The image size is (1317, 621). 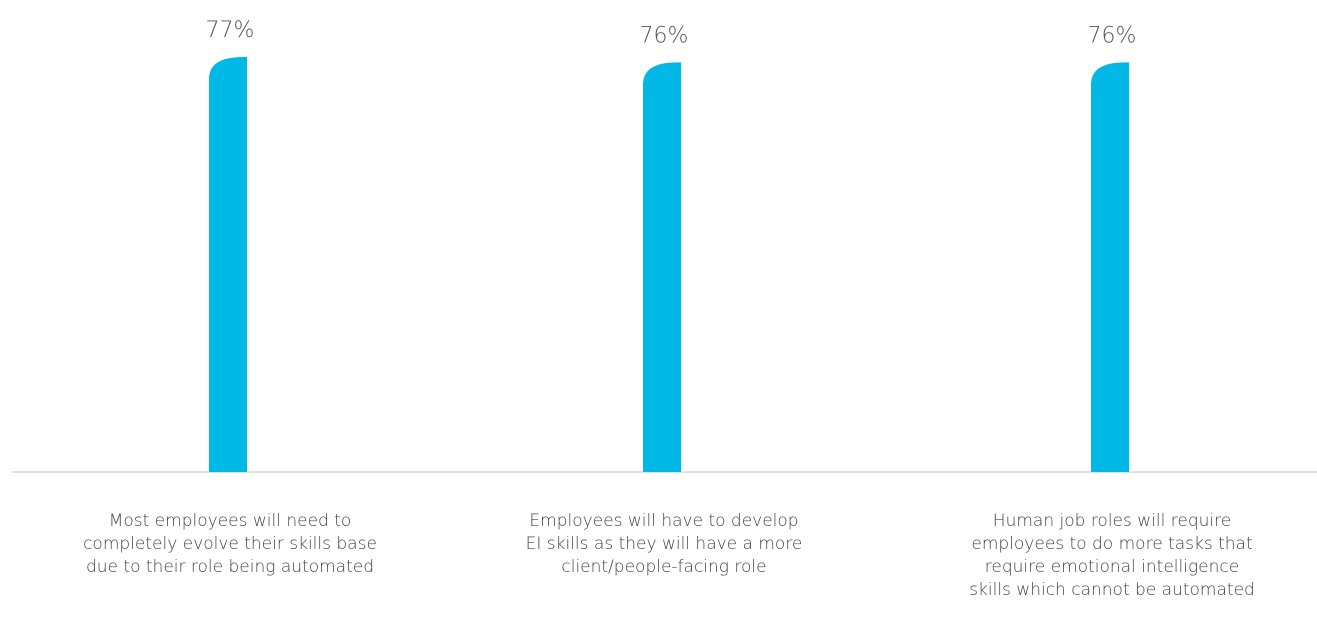 I want to click on category-label-3-line-2: employees to do more tasks that, so click(x=1111, y=544).